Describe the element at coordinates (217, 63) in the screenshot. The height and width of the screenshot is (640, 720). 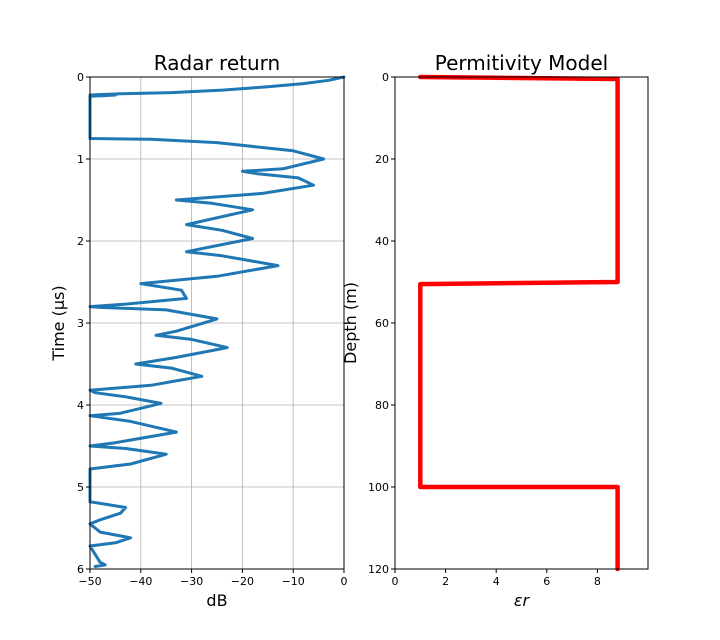
I see `radar-return-title: Radar return` at that location.